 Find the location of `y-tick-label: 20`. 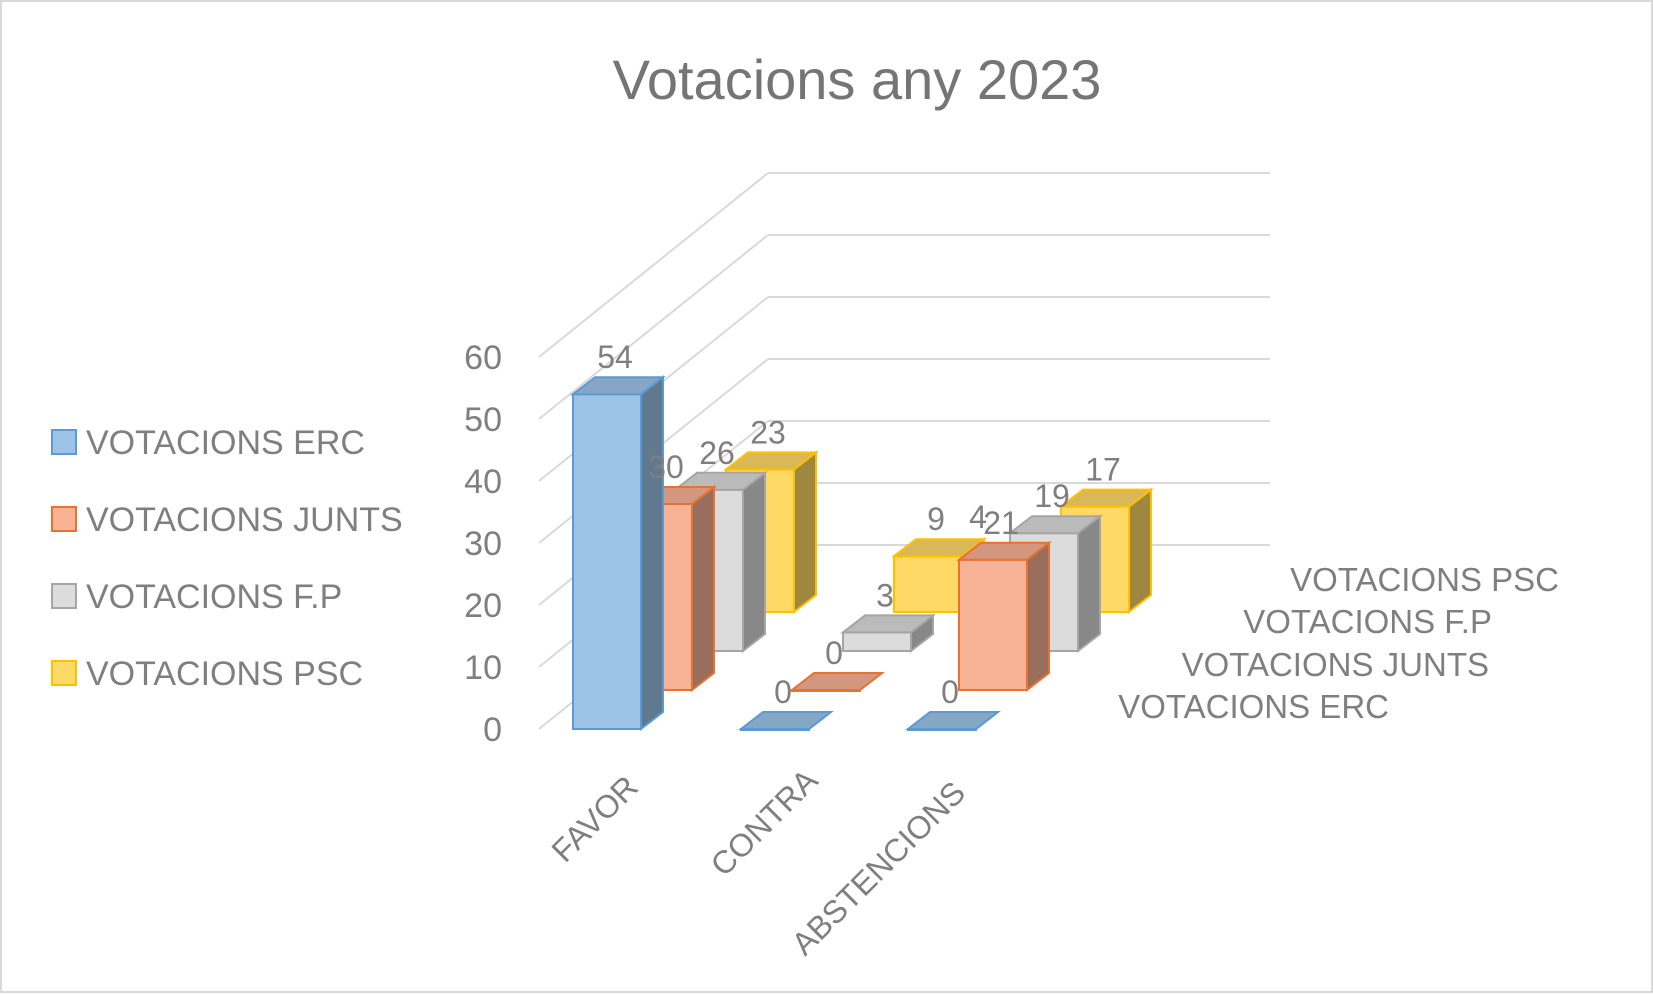

y-tick-label: 20 is located at coordinates (483, 606).